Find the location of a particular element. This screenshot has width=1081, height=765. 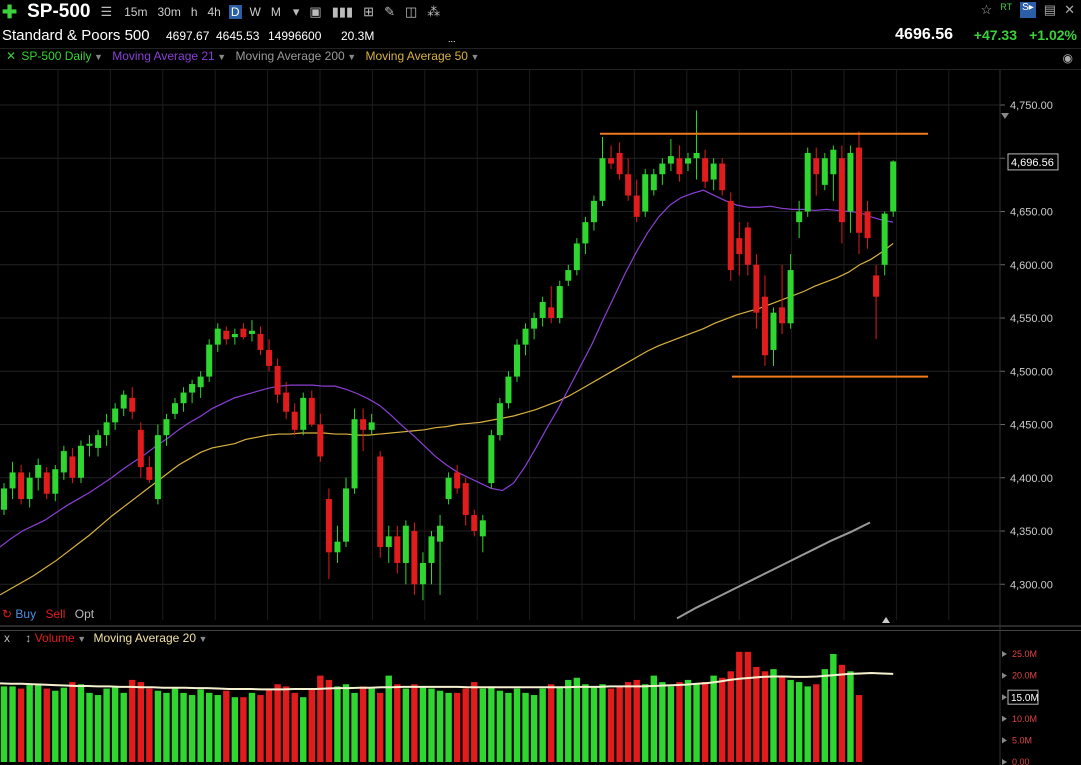

timeframe-dropdown-icon: ▾ is located at coordinates (296, 11).